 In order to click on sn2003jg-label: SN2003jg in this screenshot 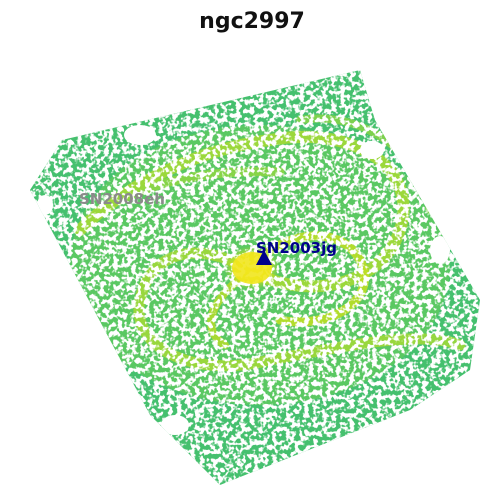, I will do `click(296, 248)`.